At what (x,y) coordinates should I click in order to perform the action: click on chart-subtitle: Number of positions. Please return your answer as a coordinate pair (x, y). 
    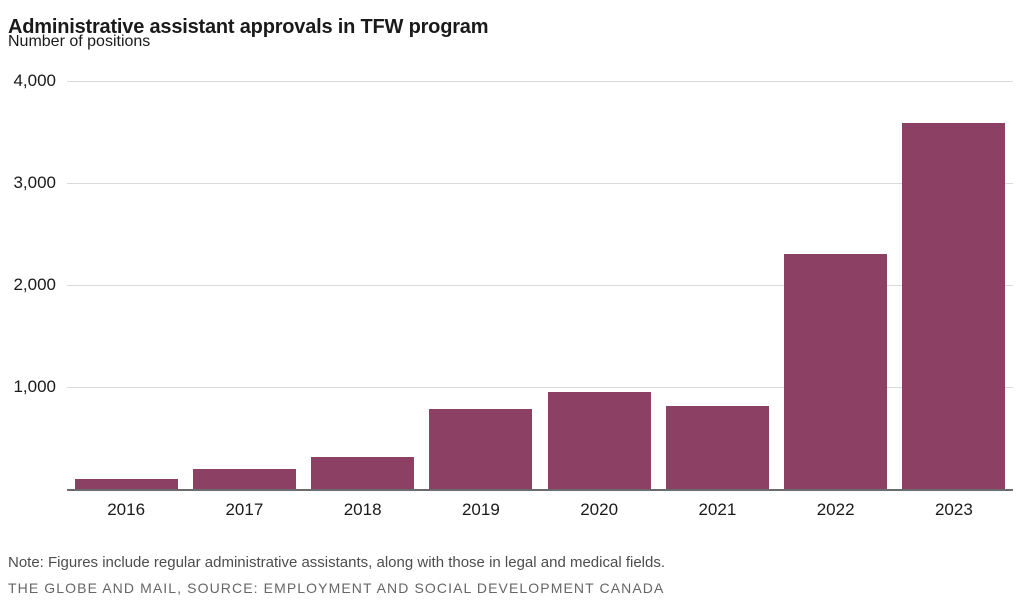
    Looking at the image, I should click on (79, 41).